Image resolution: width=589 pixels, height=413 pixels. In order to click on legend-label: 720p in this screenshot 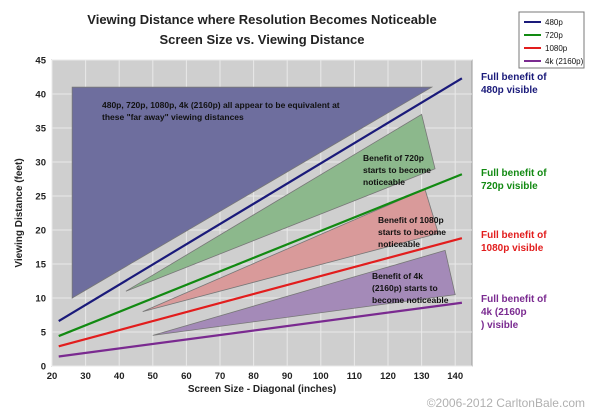, I will do `click(554, 35)`.